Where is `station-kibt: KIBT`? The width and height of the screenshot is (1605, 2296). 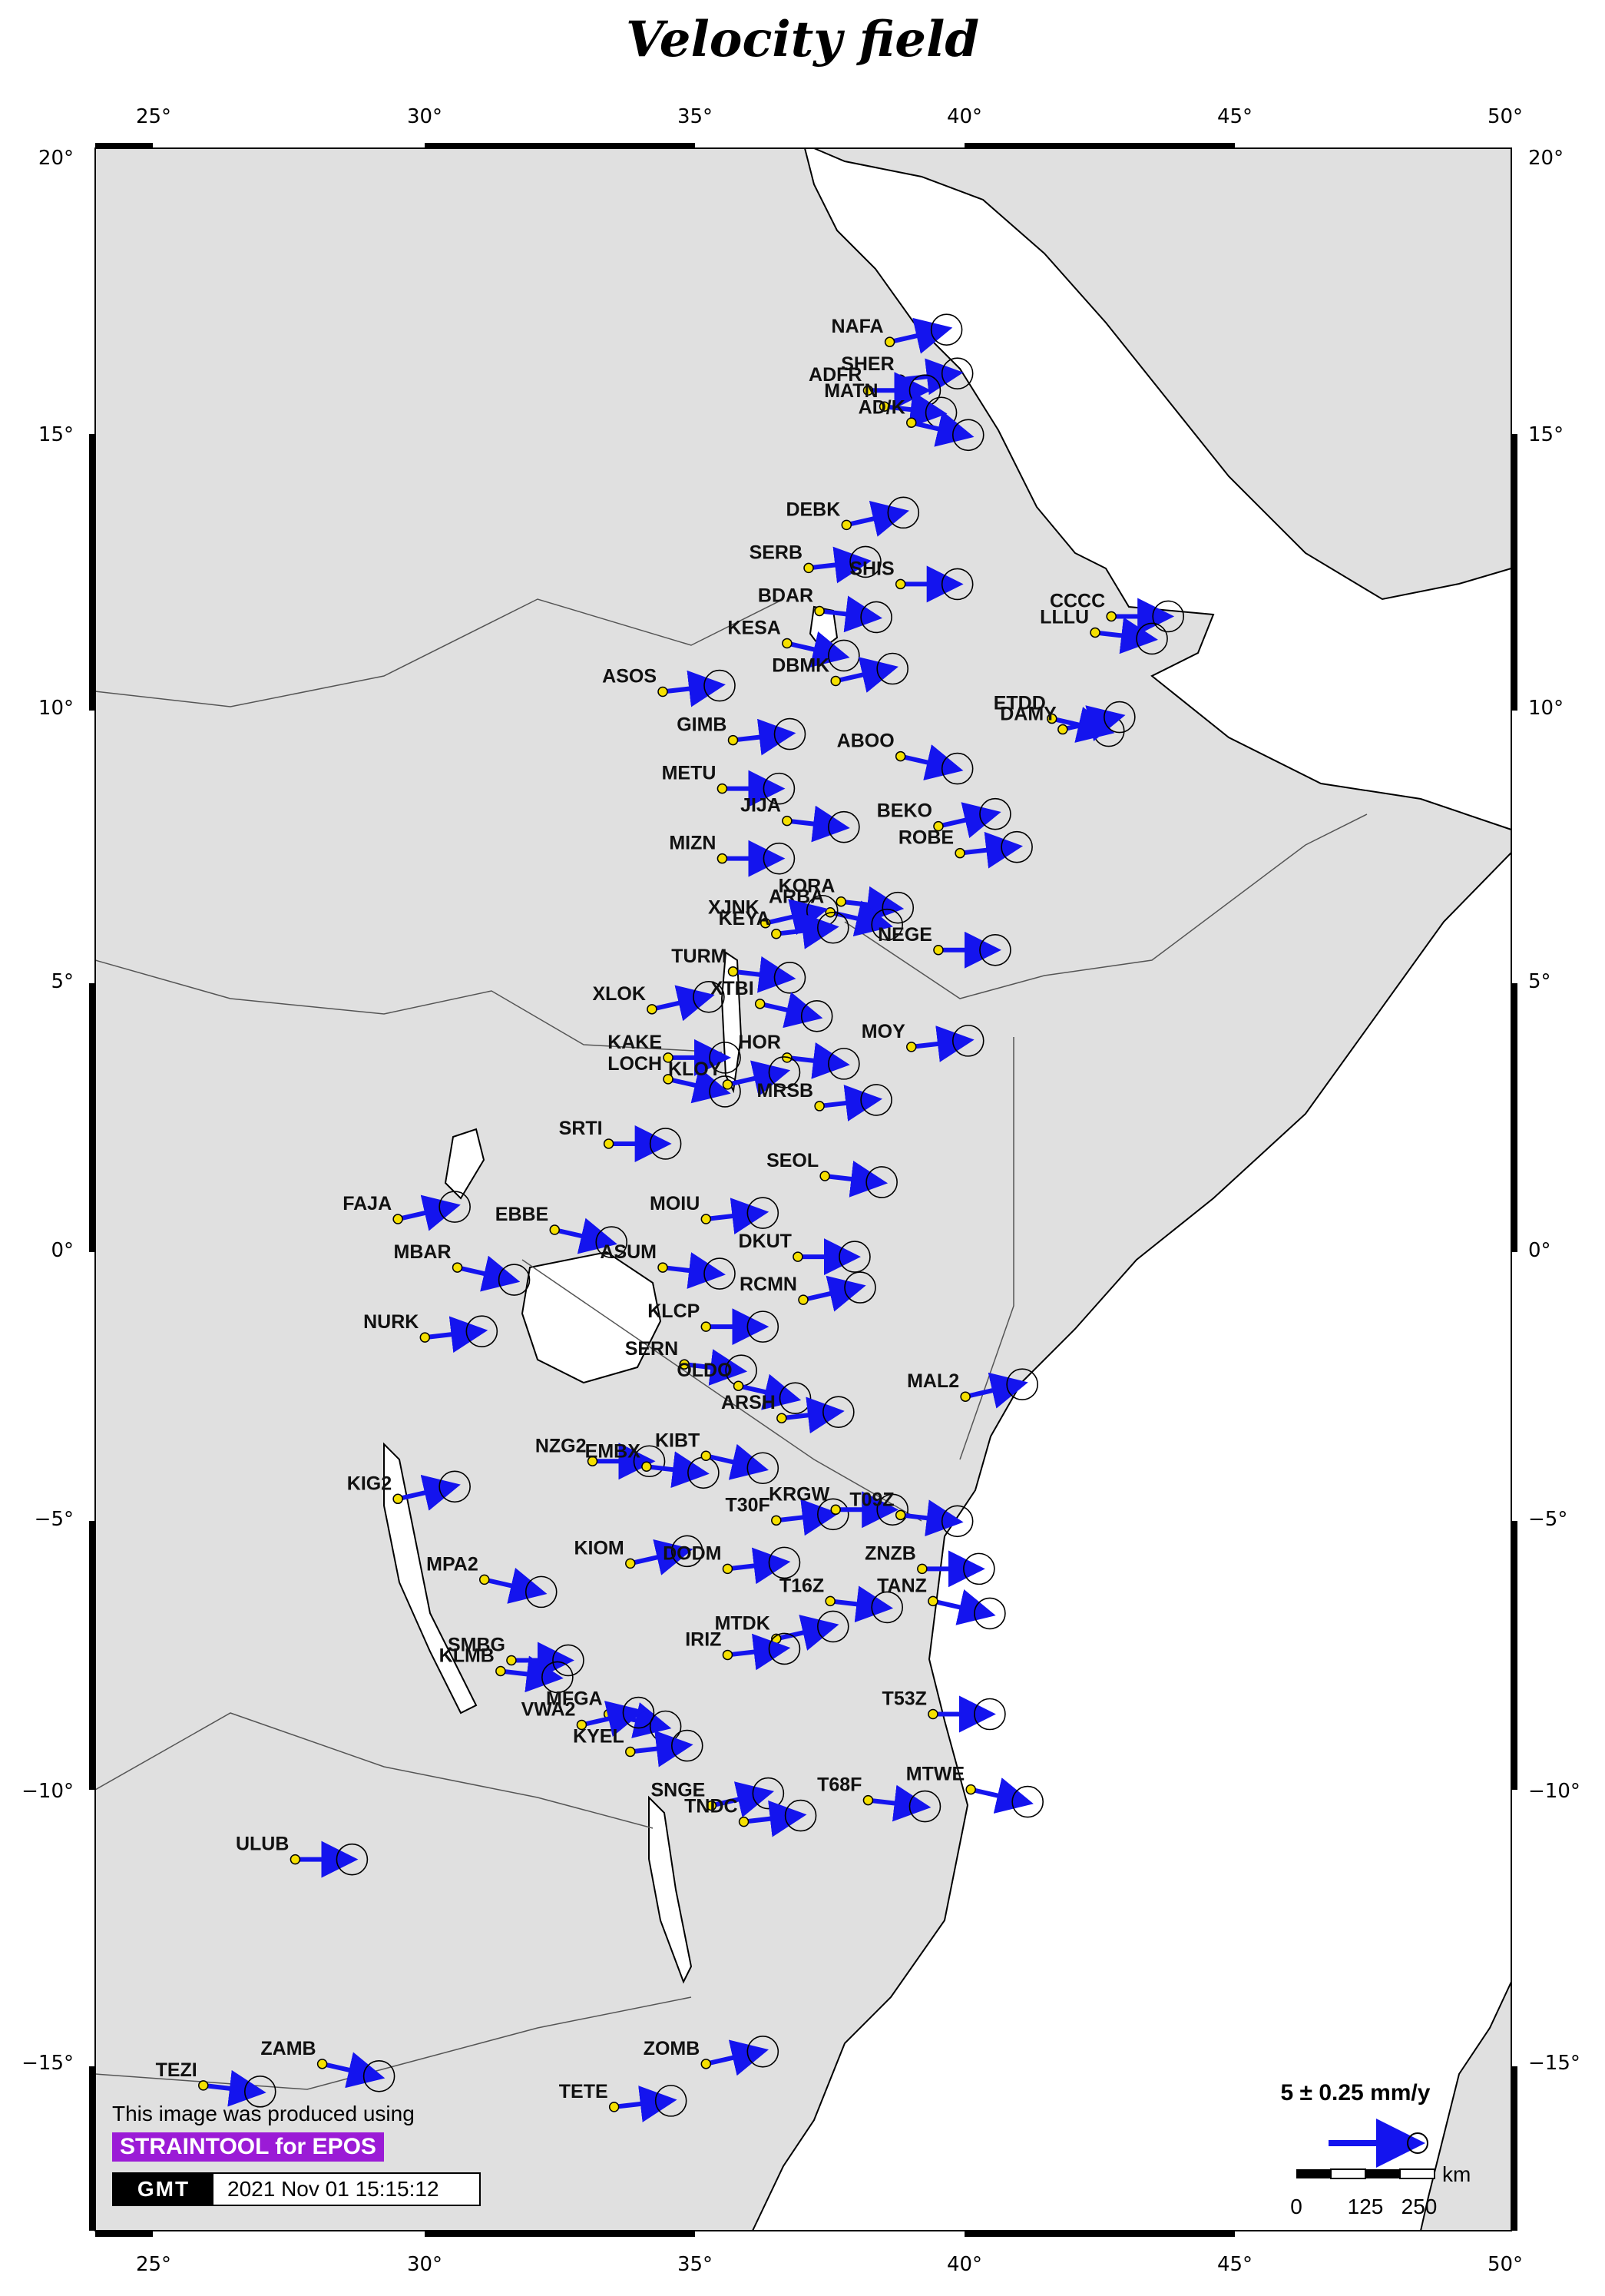
station-kibt: KIBT is located at coordinates (717, 1457).